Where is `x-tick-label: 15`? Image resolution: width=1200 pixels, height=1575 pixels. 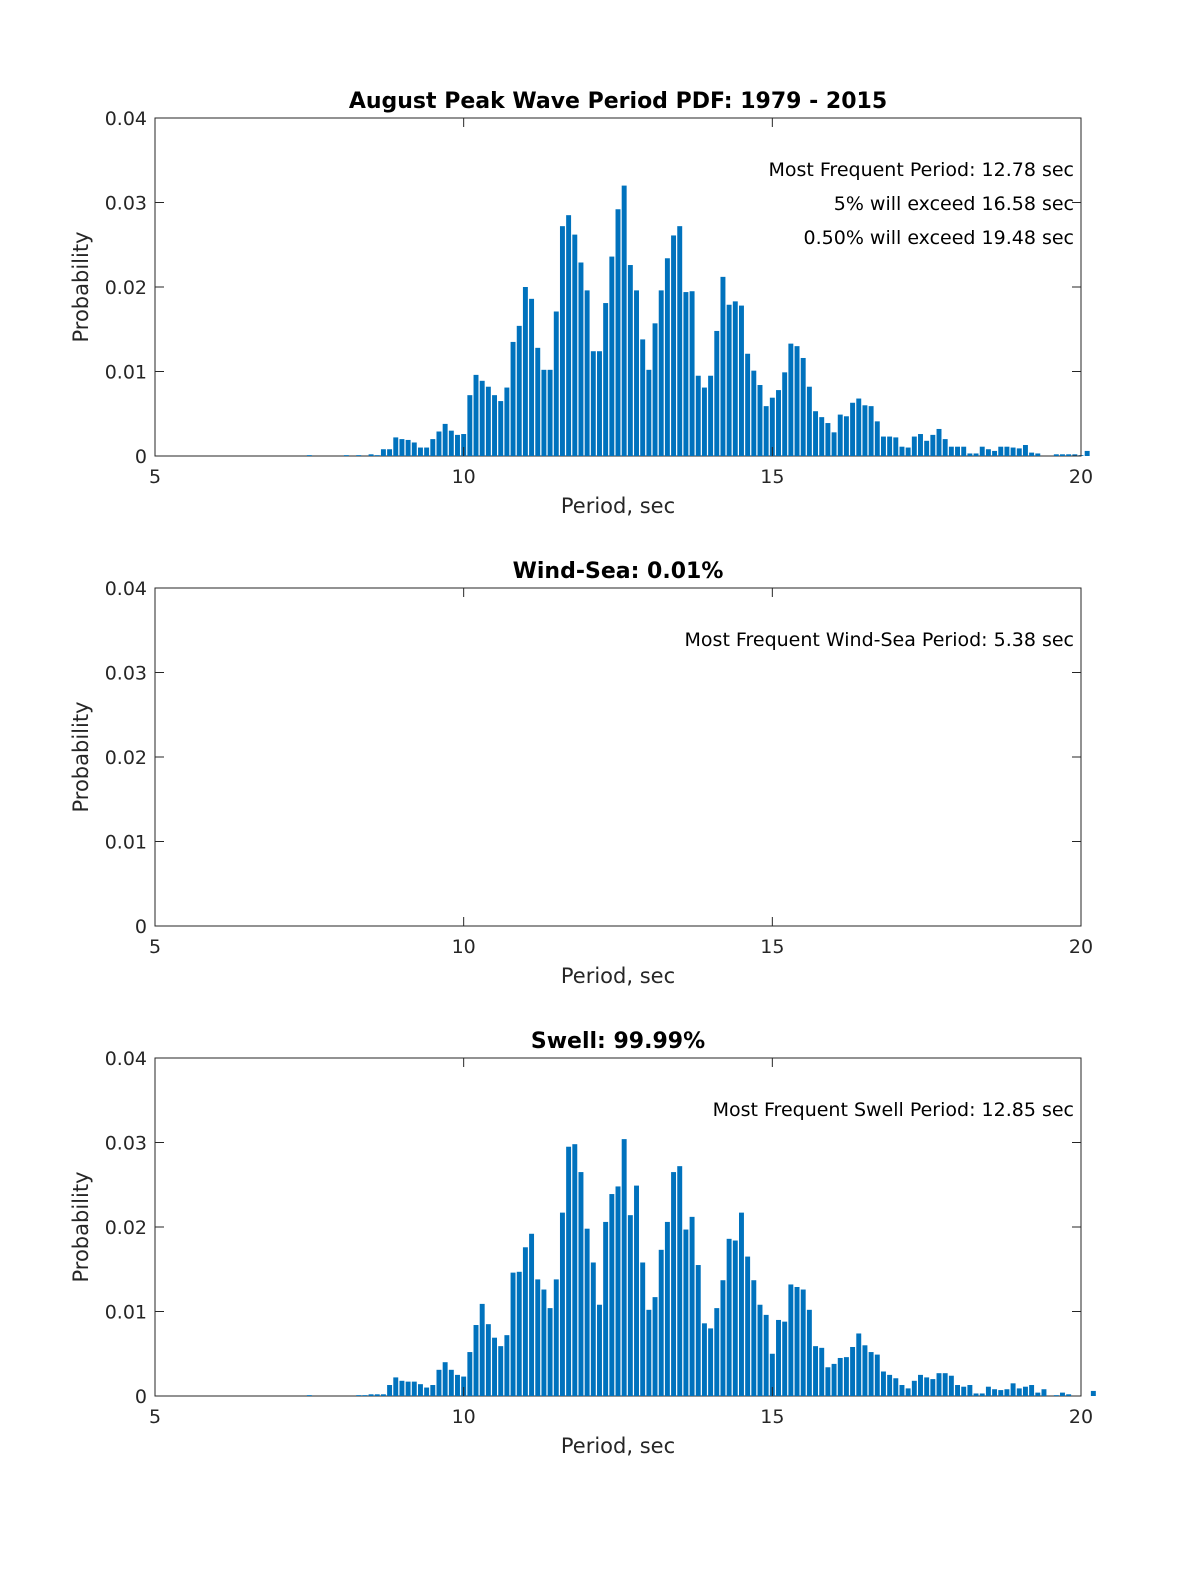
x-tick-label: 15 is located at coordinates (772, 477).